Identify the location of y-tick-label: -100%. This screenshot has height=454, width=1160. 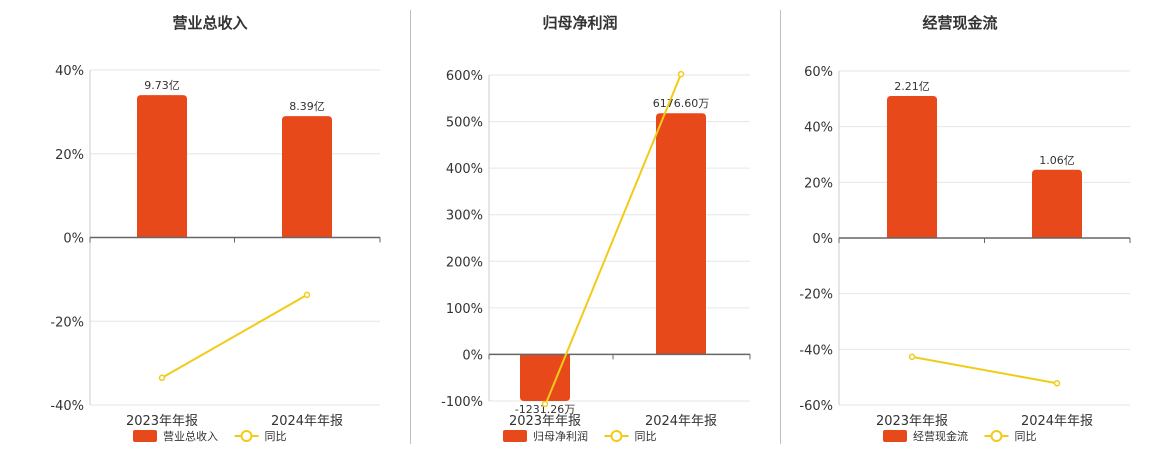
(462, 402).